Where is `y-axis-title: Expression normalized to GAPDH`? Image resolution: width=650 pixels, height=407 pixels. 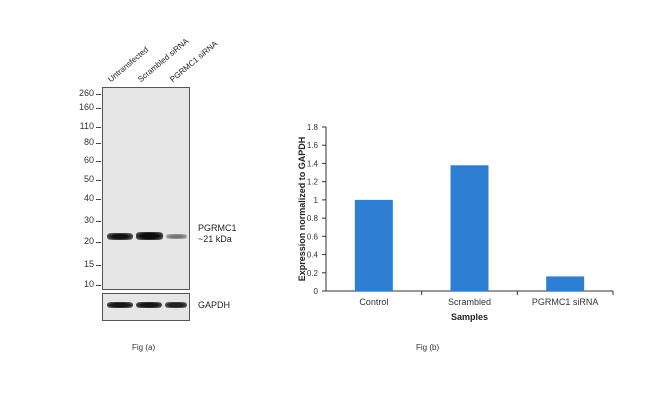
y-axis-title: Expression normalized to GAPDH is located at coordinates (302, 209).